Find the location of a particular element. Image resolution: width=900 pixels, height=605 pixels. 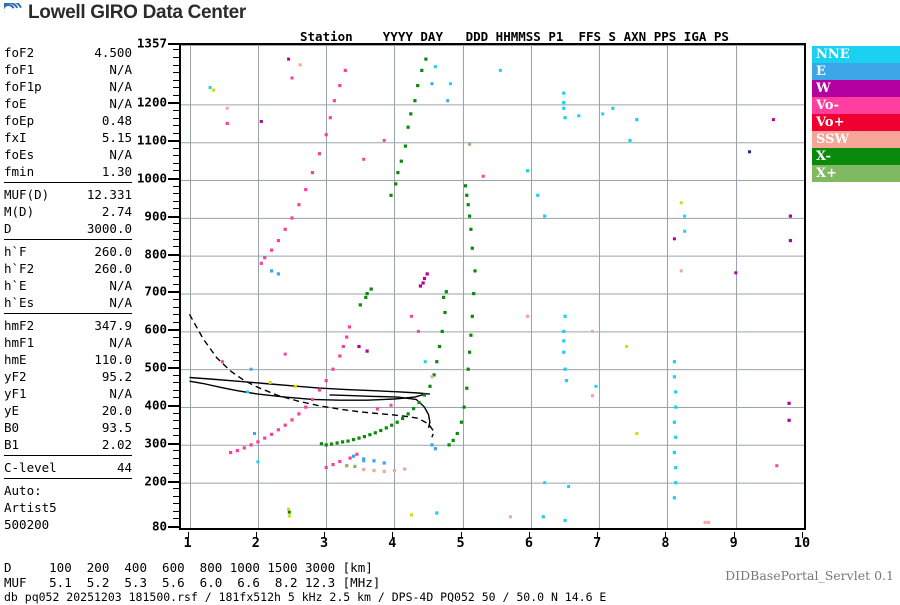

legend-item-x-: X+ is located at coordinates (856, 173).